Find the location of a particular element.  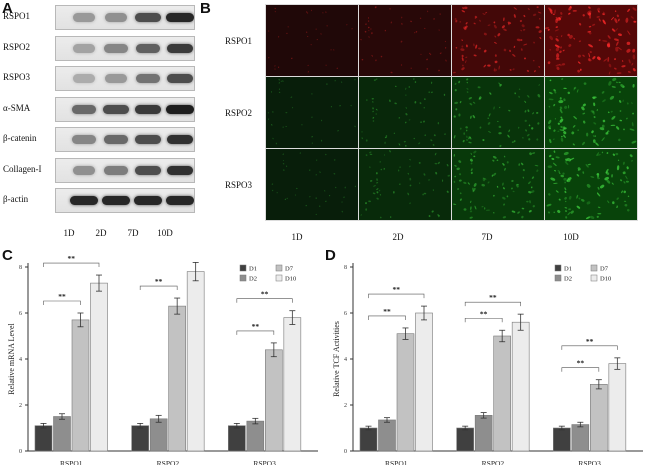

blot-day-label: 2D is located at coordinates (101, 233).